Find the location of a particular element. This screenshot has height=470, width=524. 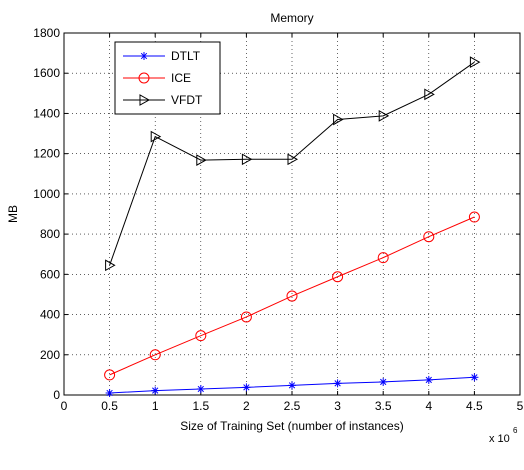

y-tick-label: 1800 is located at coordinates (46, 33).